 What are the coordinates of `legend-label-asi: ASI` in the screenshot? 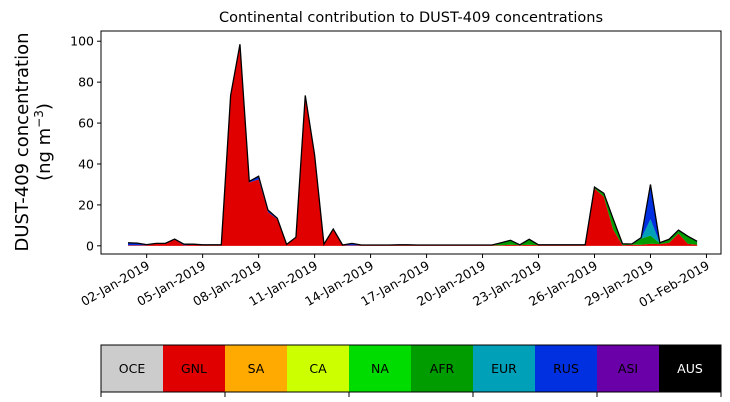 It's located at (628, 368).